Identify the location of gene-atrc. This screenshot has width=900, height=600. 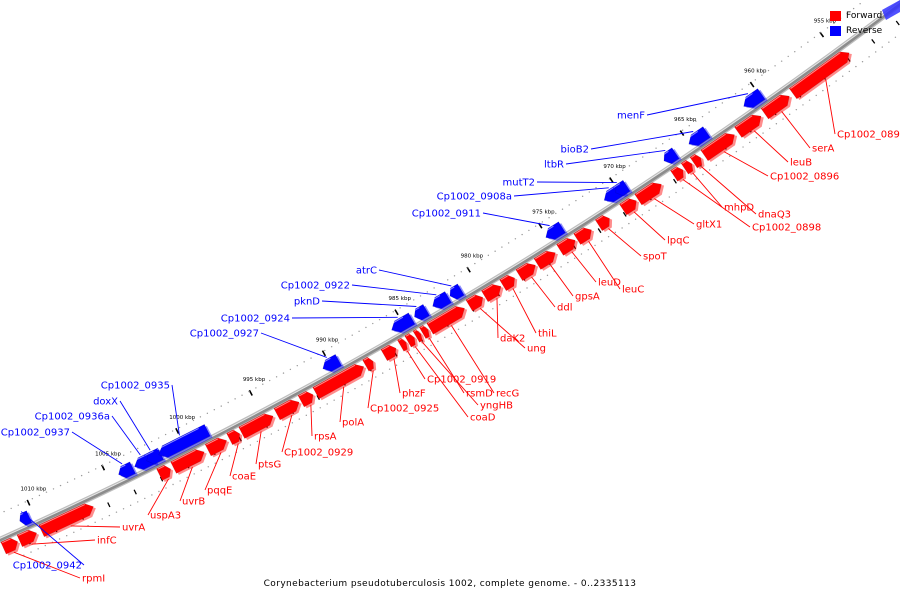
(457, 293).